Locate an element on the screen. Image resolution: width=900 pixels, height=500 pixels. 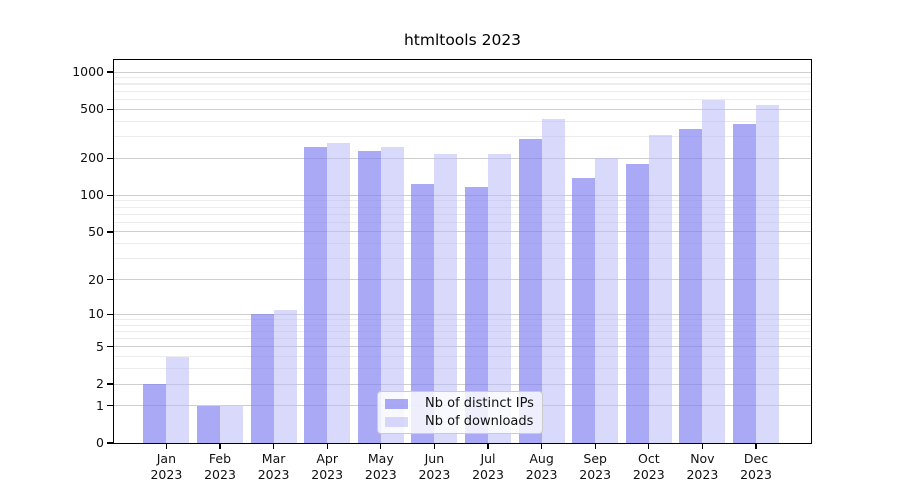
bar-ips-jul is located at coordinates (476, 315).